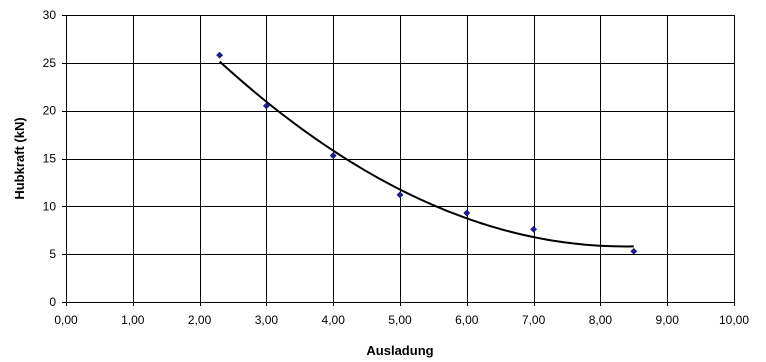 The width and height of the screenshot is (766, 362). What do you see at coordinates (400, 320) in the screenshot?
I see `x-tick-label: 5,00` at bounding box center [400, 320].